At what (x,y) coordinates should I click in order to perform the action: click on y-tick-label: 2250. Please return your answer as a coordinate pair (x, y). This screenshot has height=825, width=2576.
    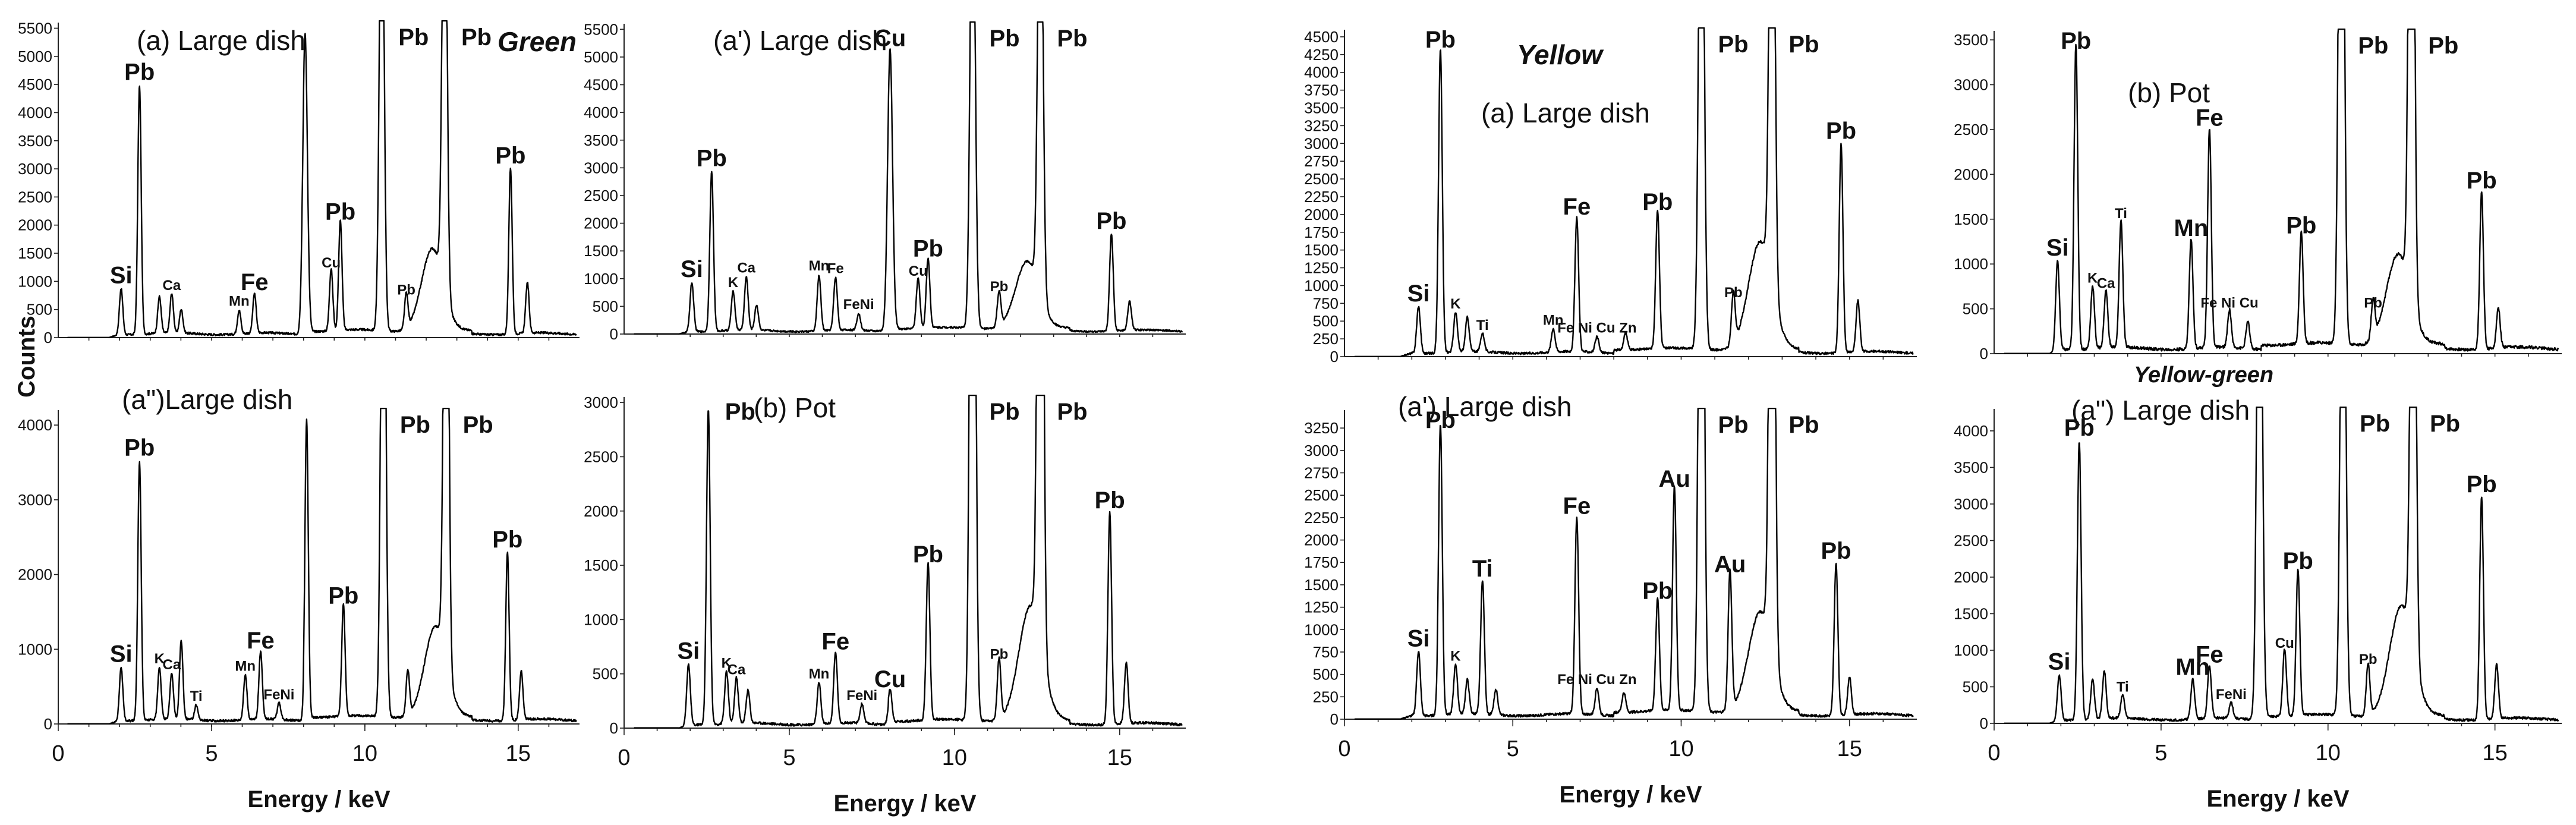
    Looking at the image, I should click on (1322, 518).